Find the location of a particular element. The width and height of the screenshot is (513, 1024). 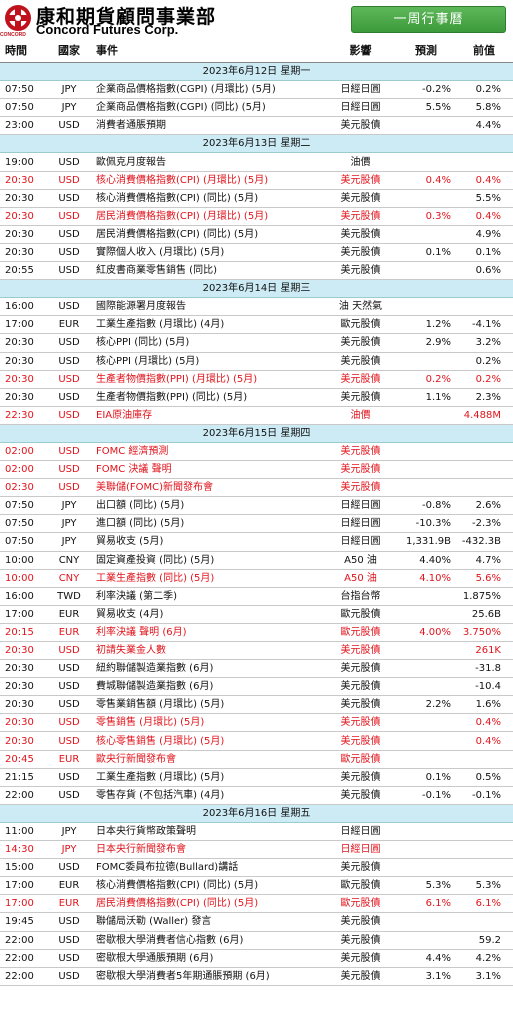

event-forecast: 2.9% is located at coordinates (426, 343).